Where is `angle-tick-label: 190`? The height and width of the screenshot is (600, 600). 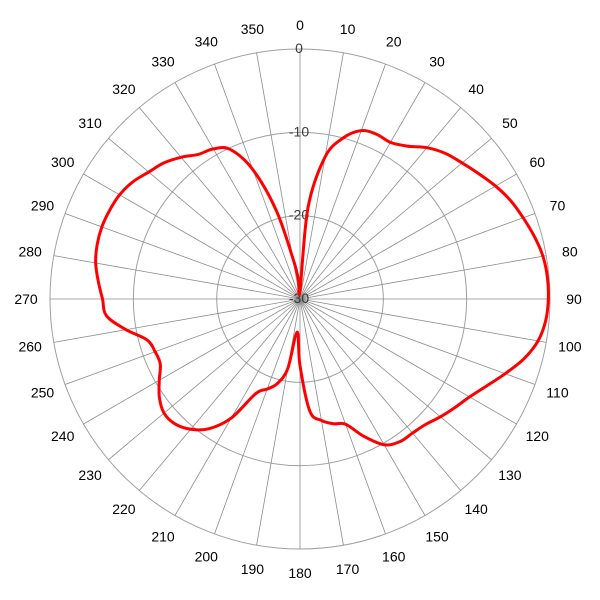
angle-tick-label: 190 is located at coordinates (253, 569).